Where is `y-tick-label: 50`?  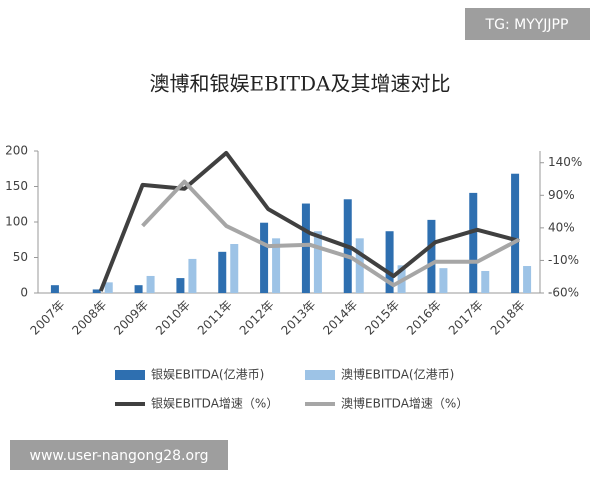
y-tick-label: 50 is located at coordinates (20, 257).